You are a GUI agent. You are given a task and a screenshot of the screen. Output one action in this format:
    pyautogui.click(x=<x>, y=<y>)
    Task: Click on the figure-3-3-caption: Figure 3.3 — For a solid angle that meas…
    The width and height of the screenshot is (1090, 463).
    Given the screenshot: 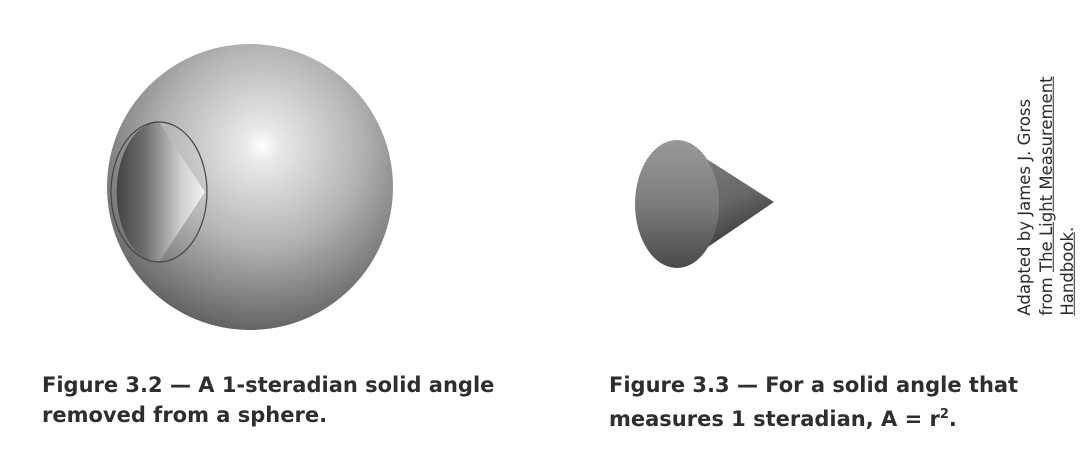 What is the action you would take?
    pyautogui.click(x=813, y=402)
    